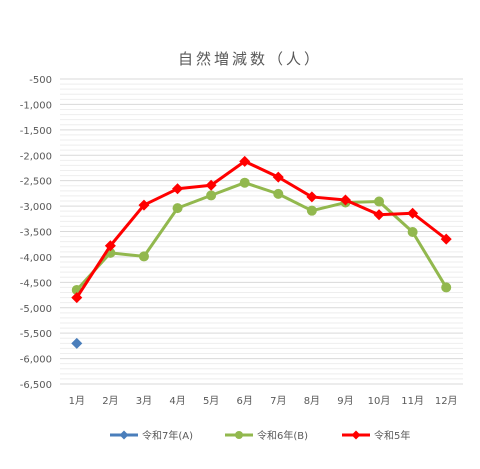 Image resolution: width=480 pixels, height=469 pixels. I want to click on x-tick-label: 12月, so click(446, 401).